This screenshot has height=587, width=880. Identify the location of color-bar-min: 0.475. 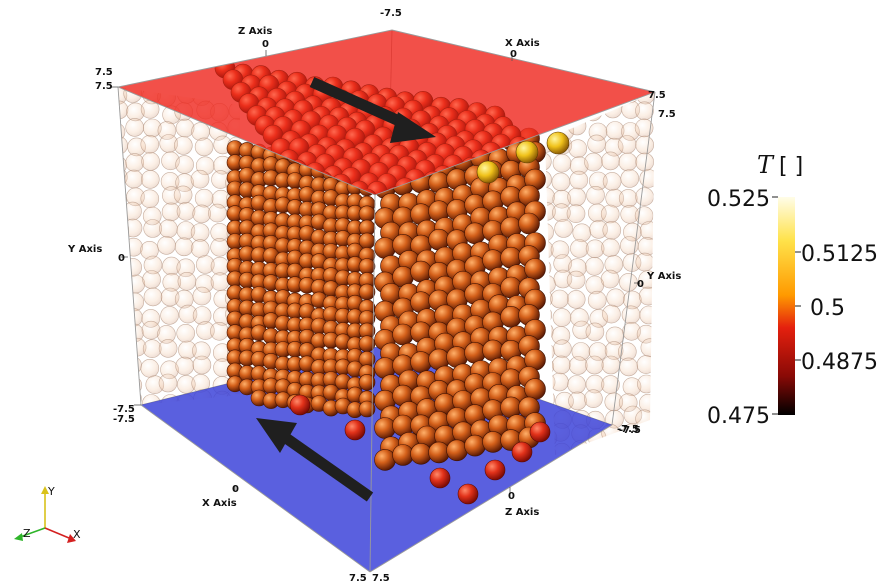
(738, 416).